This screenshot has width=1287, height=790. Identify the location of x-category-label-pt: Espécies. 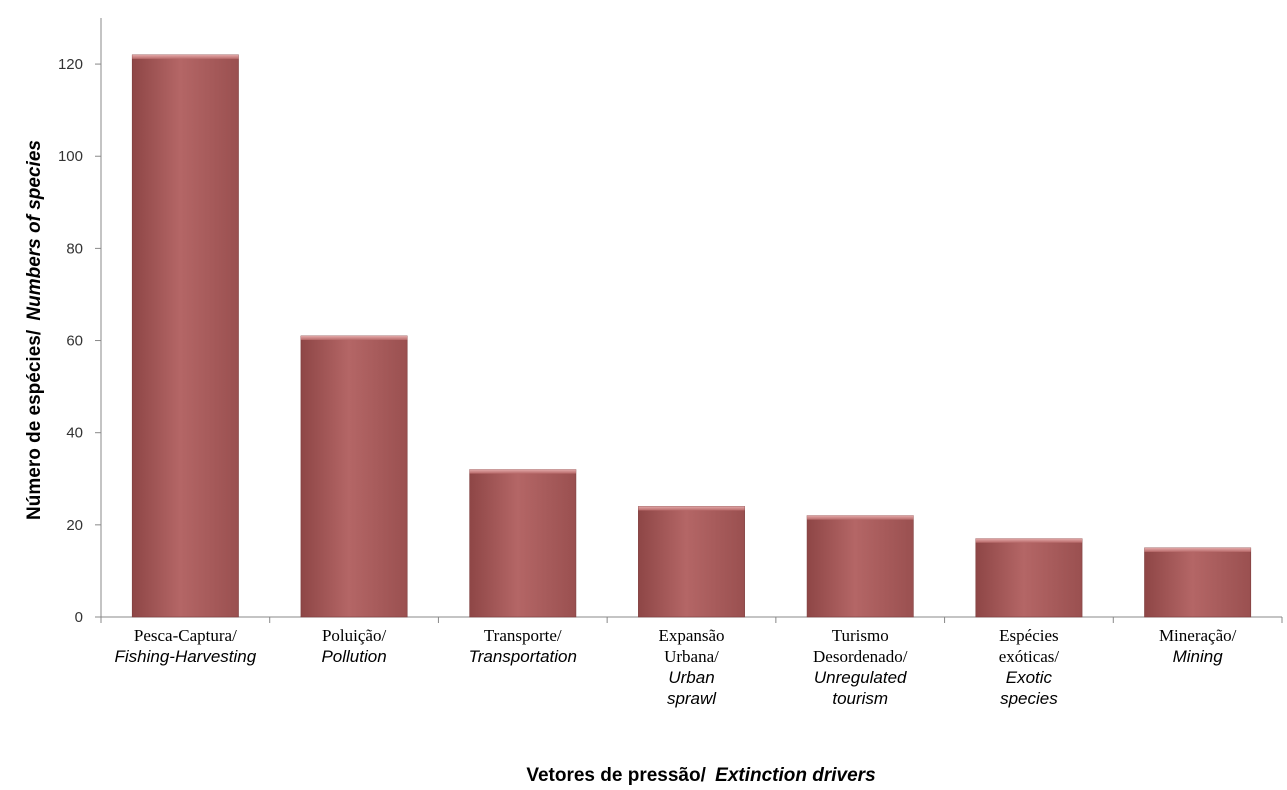
(1028, 635).